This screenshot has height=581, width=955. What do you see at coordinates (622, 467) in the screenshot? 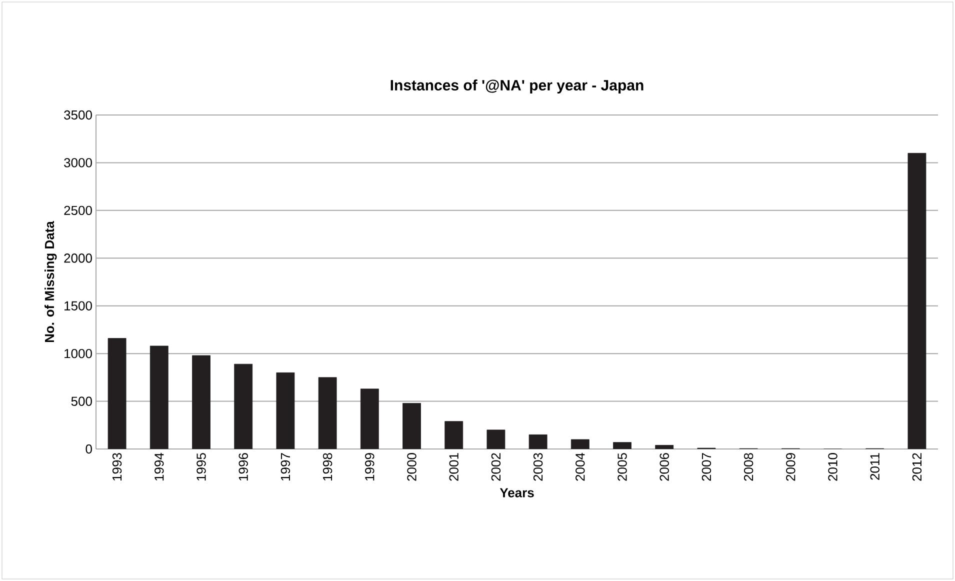
I see `x-tick-label: 2005` at bounding box center [622, 467].